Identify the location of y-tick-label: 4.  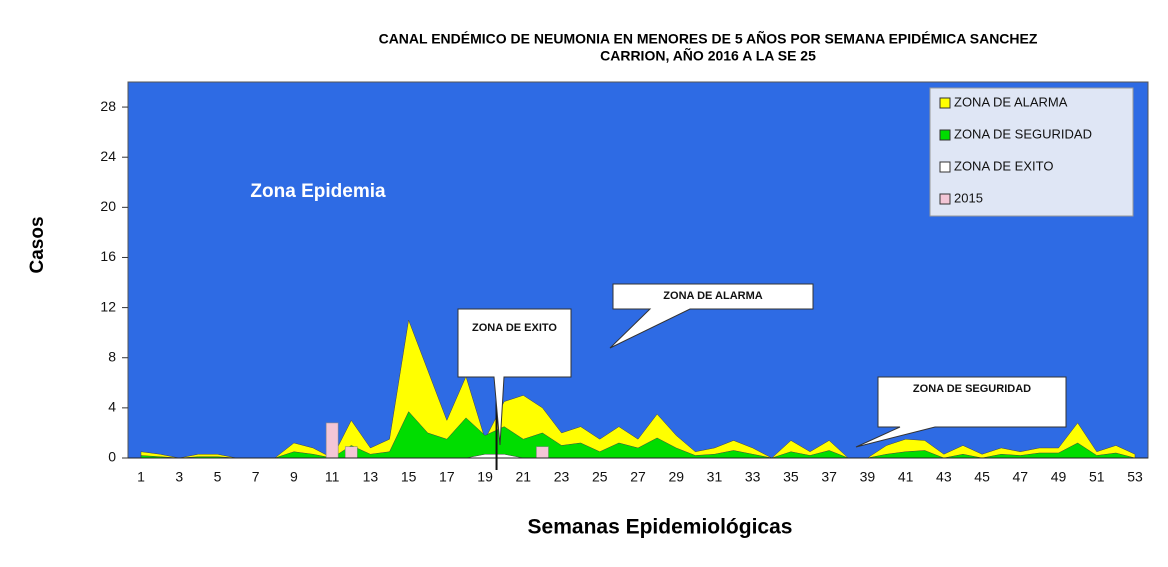
(112, 407).